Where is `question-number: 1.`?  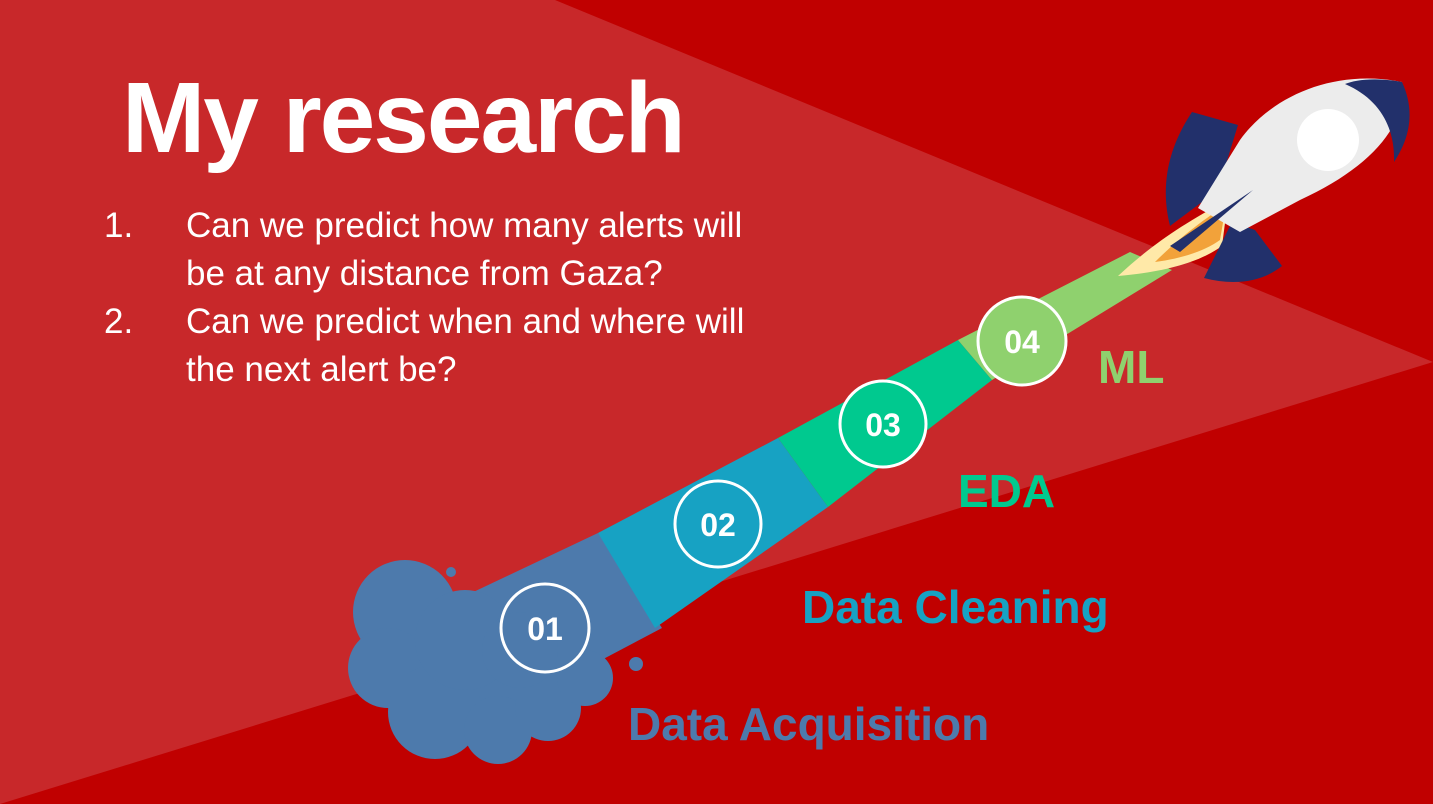 question-number: 1. is located at coordinates (119, 225).